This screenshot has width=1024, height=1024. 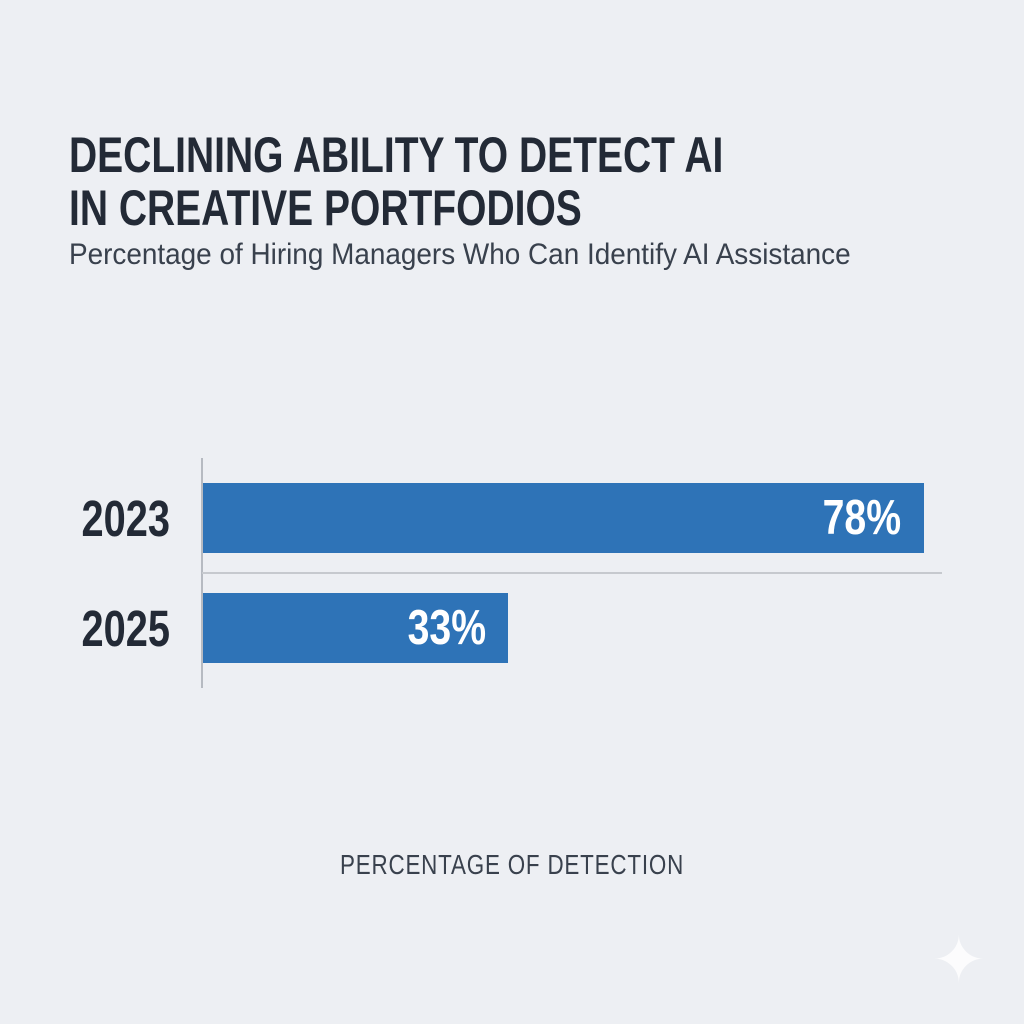 I want to click on chart-title-line1: DECLINING ABILITY TO DETECT AI, so click(x=396, y=155).